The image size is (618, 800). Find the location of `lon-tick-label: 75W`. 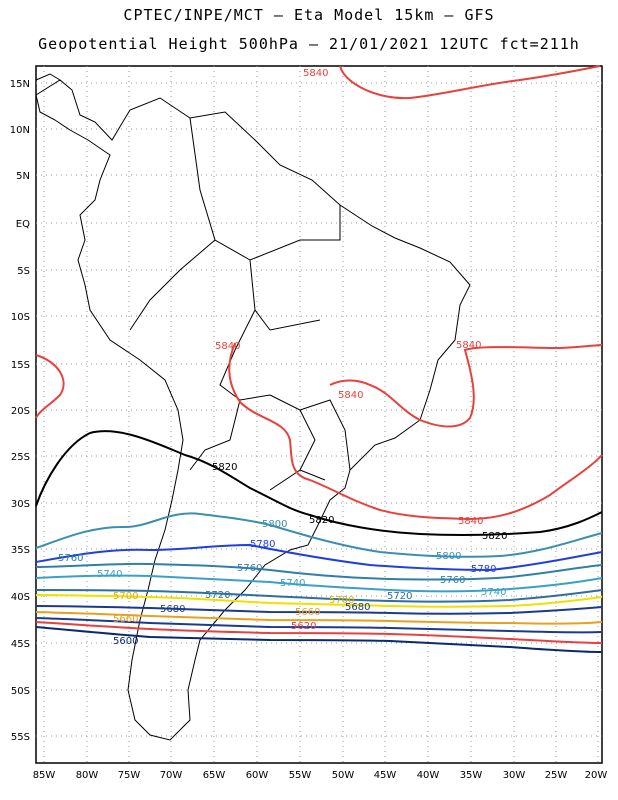

lon-tick-label: 75W is located at coordinates (129, 775).